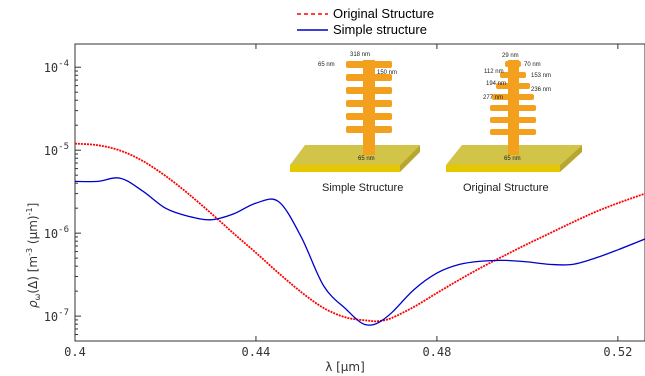 This screenshot has height=376, width=645. Describe the element at coordinates (571, 158) in the screenshot. I see `original-base-side` at that location.